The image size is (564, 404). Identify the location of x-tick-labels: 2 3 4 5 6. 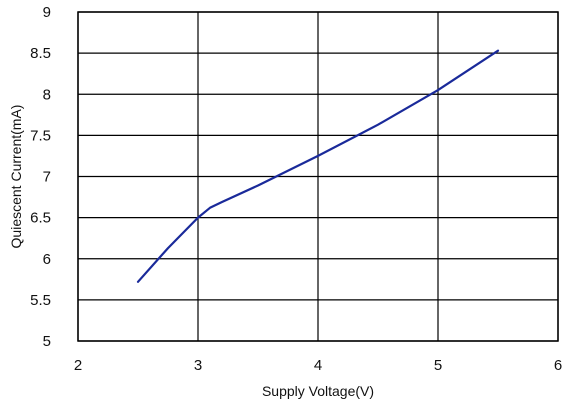
(318, 365).